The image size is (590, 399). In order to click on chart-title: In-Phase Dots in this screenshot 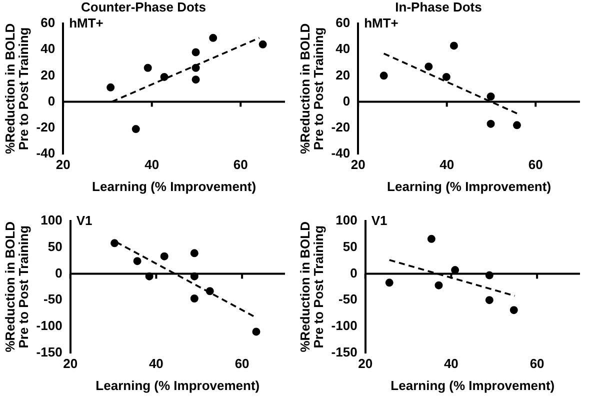, I will do `click(438, 7)`.